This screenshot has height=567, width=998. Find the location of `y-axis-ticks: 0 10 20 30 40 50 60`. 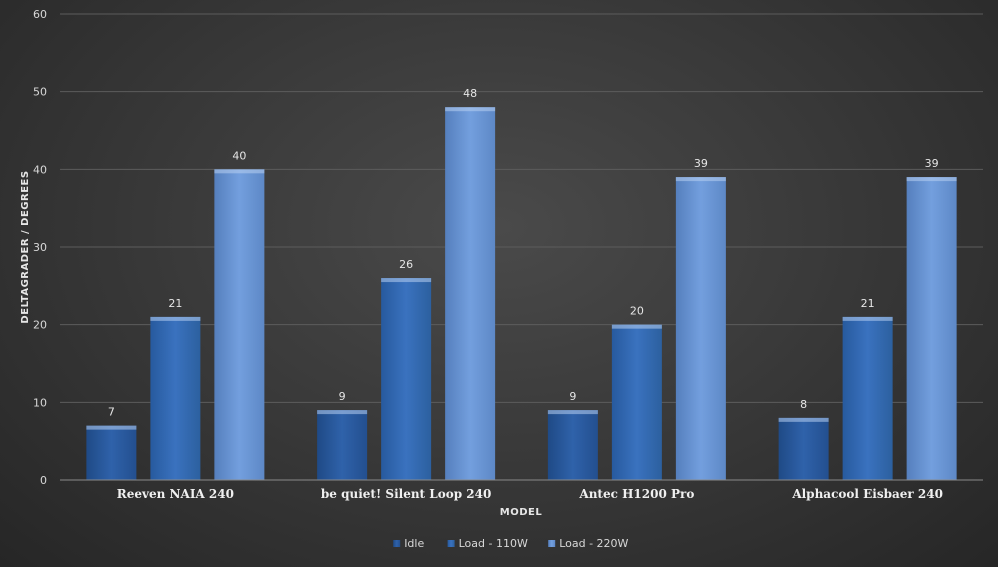

y-axis-ticks: 0 10 20 30 40 50 60 is located at coordinates (40, 247).